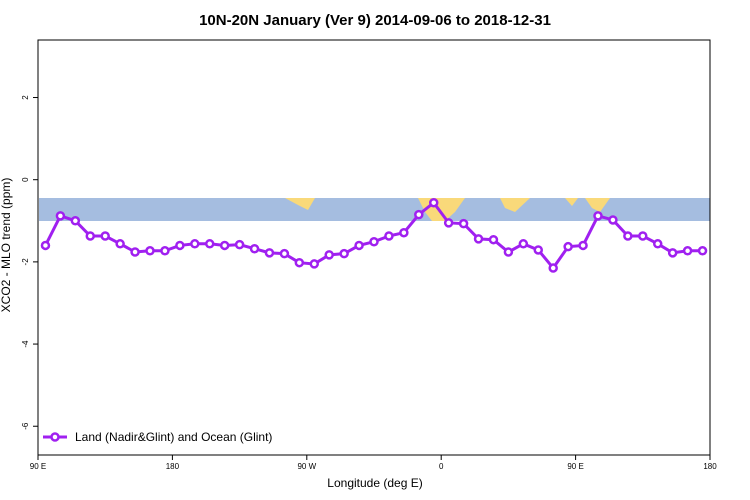 The width and height of the screenshot is (750, 500). What do you see at coordinates (25, 426) in the screenshot?
I see `y-tick-label: -6` at bounding box center [25, 426].